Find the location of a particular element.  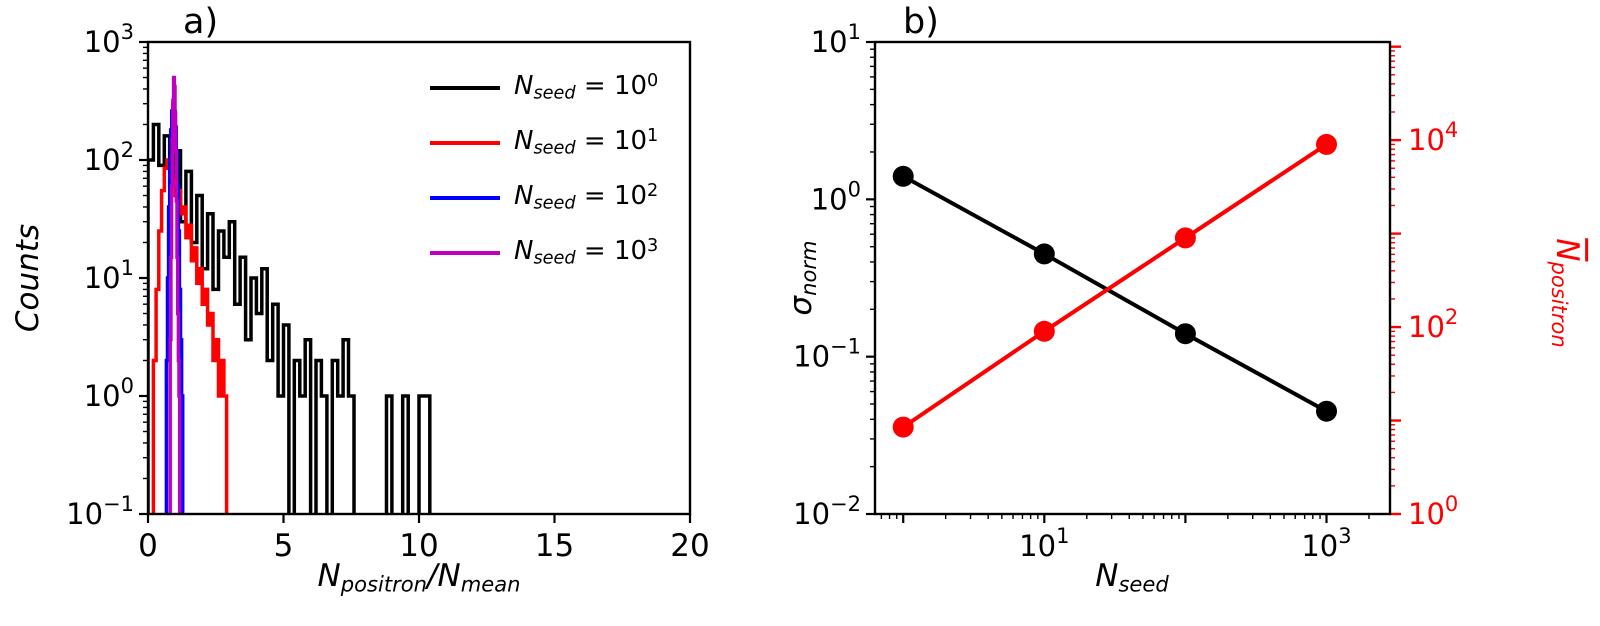

legend-label: Nseed = 103 is located at coordinates (586, 252).